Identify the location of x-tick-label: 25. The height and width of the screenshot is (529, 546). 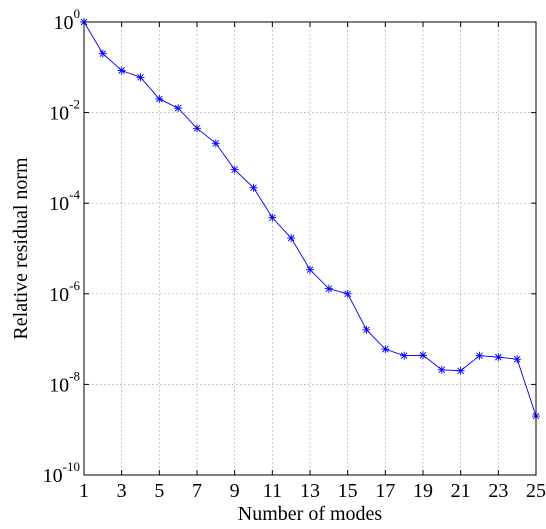
(536, 491).